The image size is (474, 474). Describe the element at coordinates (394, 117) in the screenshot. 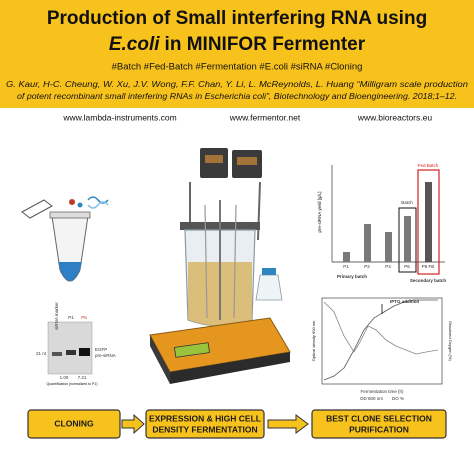

I see `link: www.bioreactors.eu` at that location.